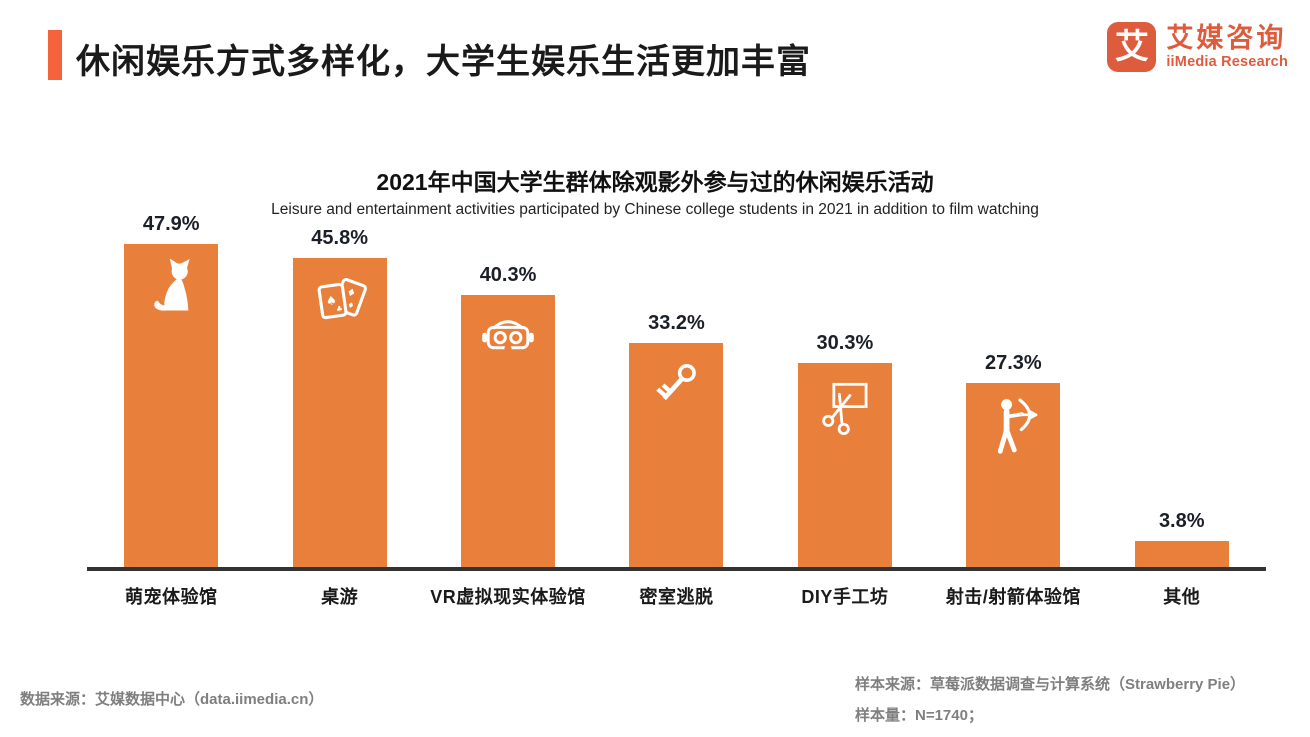 The image size is (1310, 737). I want to click on category-label-board-games: 桌游, so click(340, 597).